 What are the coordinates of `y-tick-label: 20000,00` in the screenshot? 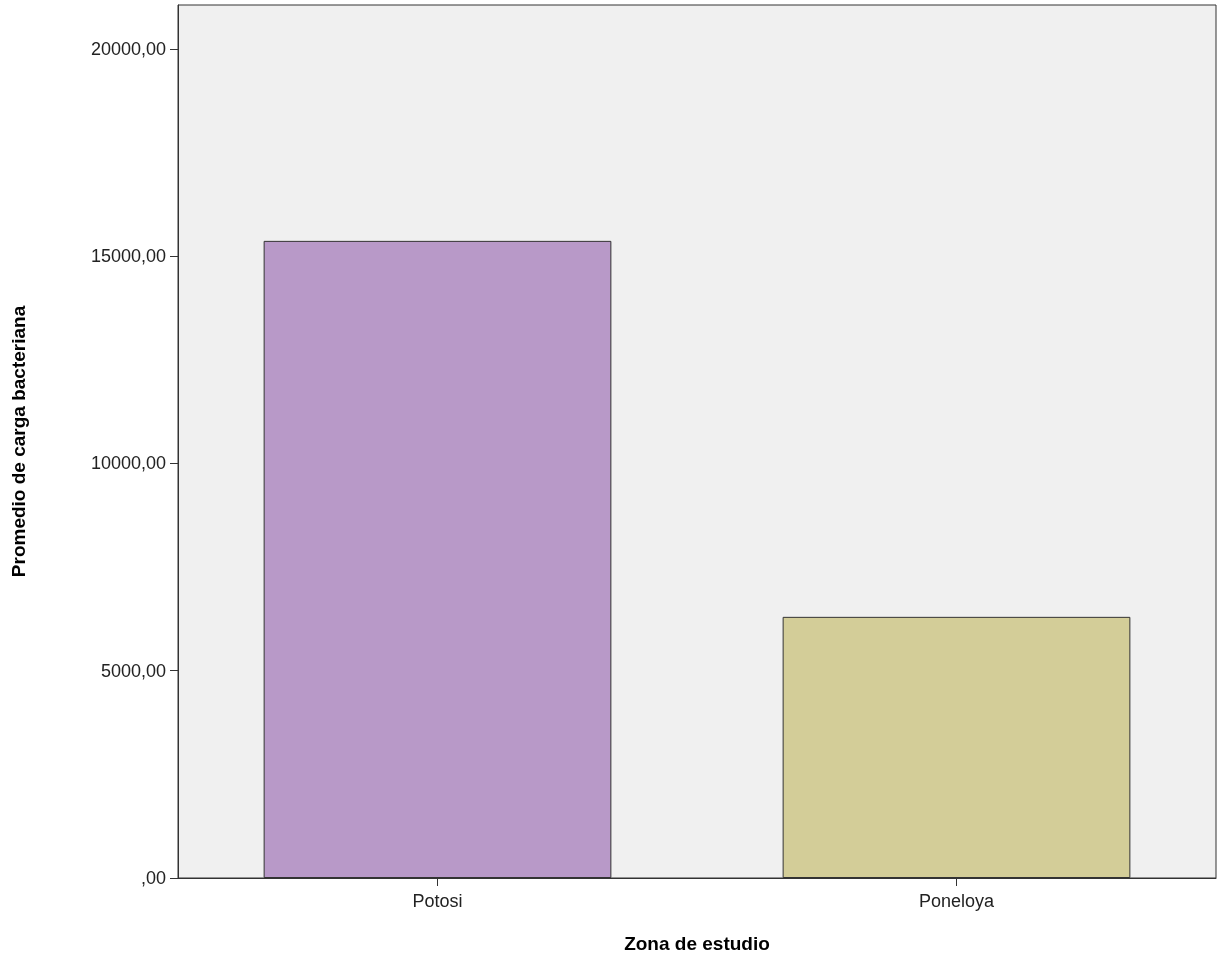 It's located at (128, 48).